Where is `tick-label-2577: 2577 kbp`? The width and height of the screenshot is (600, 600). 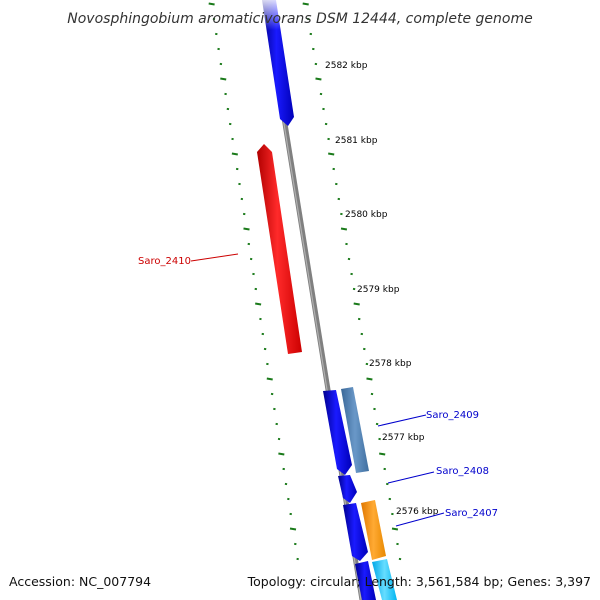
tick-label-2577: 2577 kbp is located at coordinates (403, 438).